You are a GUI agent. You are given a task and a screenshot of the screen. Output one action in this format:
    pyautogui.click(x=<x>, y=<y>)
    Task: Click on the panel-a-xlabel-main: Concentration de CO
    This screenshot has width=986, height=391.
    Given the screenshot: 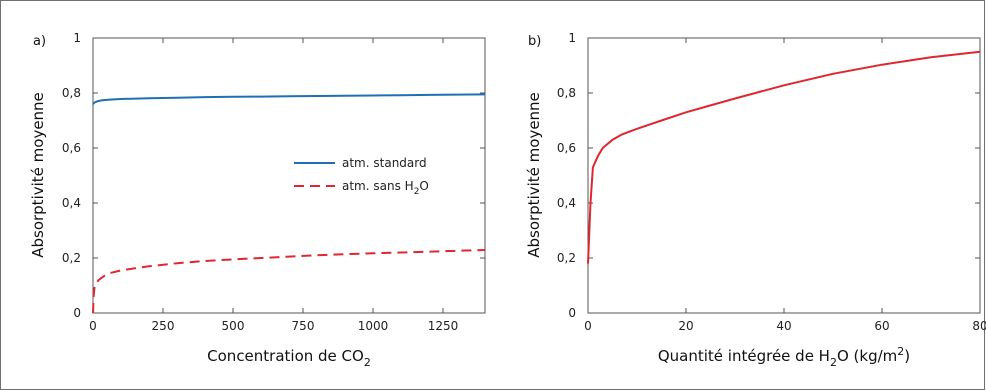 What is the action you would take?
    pyautogui.click(x=285, y=356)
    